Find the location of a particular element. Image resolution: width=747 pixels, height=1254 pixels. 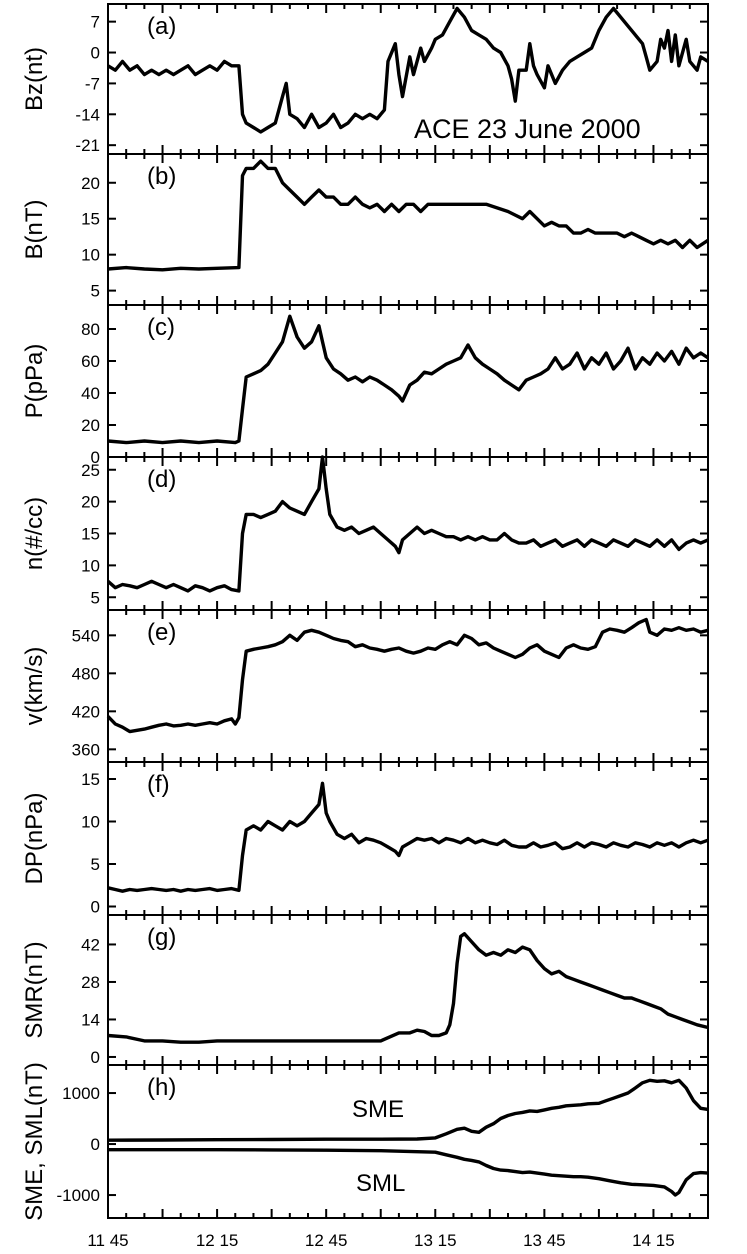

x-tick-label: 12 15 is located at coordinates (217, 1240).